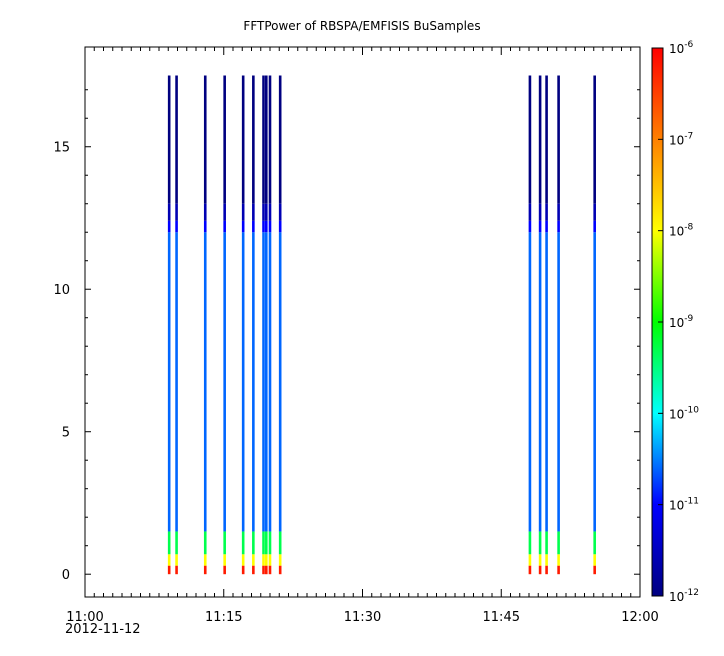 The width and height of the screenshot is (724, 656). What do you see at coordinates (362, 617) in the screenshot?
I see `x-tick-label: 11:30` at bounding box center [362, 617].